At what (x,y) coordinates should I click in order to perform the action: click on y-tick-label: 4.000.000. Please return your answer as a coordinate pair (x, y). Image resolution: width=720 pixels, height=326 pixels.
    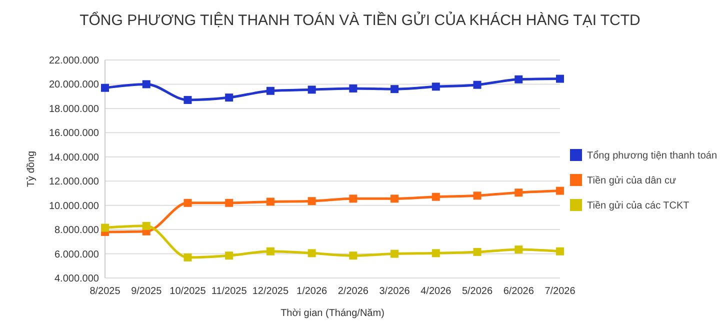
    Looking at the image, I should click on (77, 279).